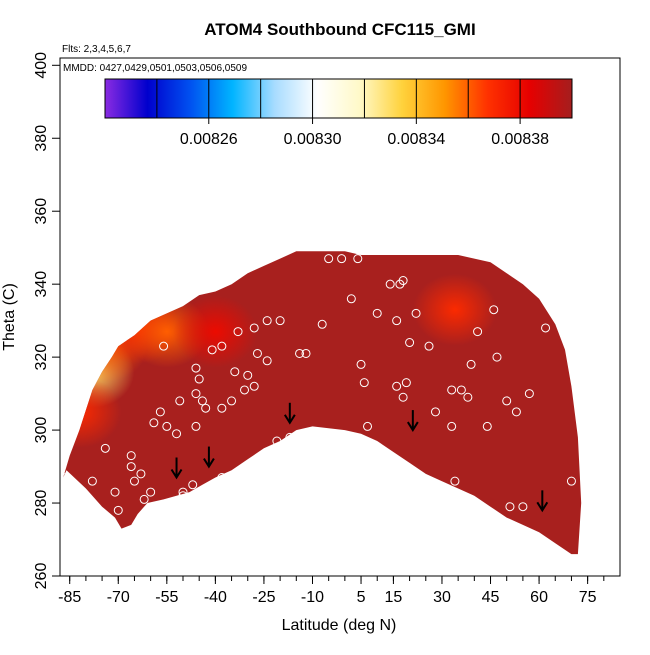 Image resolution: width=650 pixels, height=655 pixels. What do you see at coordinates (588, 597) in the screenshot?
I see `x-tick-label: 75` at bounding box center [588, 597].